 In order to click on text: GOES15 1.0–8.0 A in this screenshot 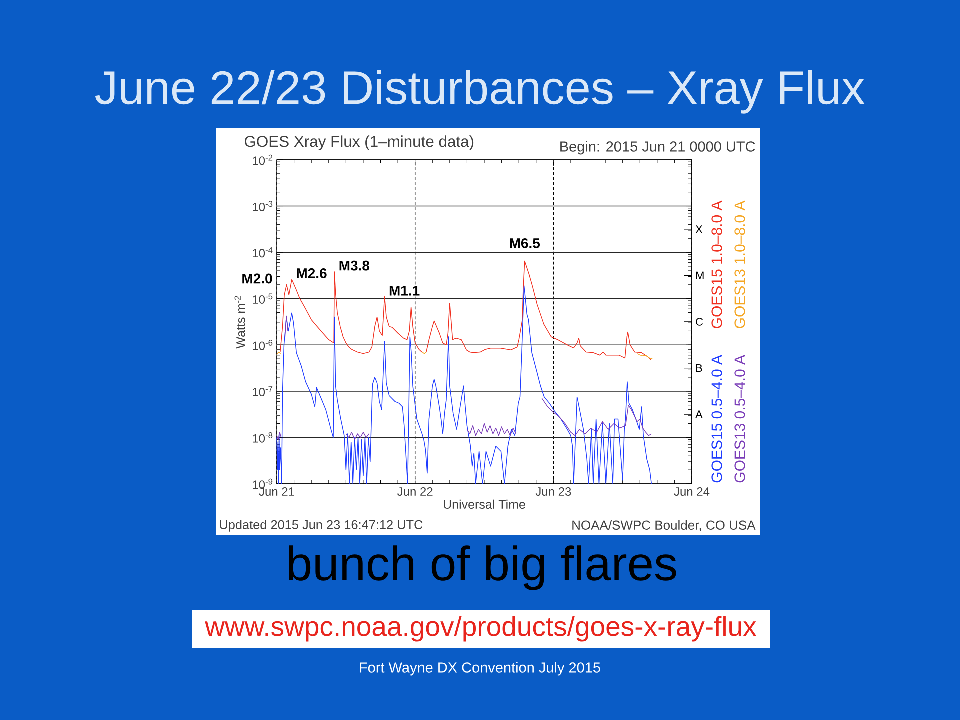, I will do `click(717, 264)`.